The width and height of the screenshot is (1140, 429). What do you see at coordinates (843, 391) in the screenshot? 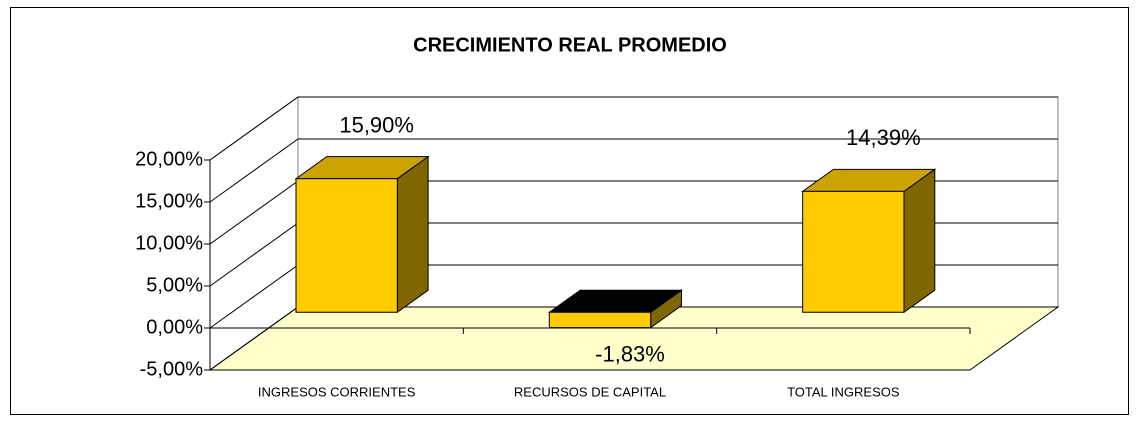
I see `x-tick-label: TOTAL INGRESOS` at bounding box center [843, 391].